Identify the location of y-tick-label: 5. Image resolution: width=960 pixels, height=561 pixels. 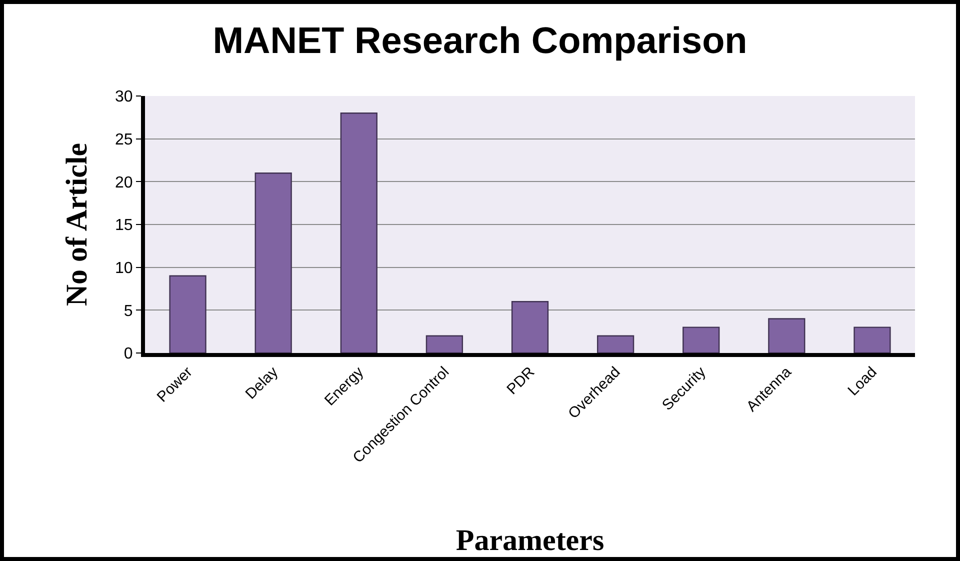
(128, 311).